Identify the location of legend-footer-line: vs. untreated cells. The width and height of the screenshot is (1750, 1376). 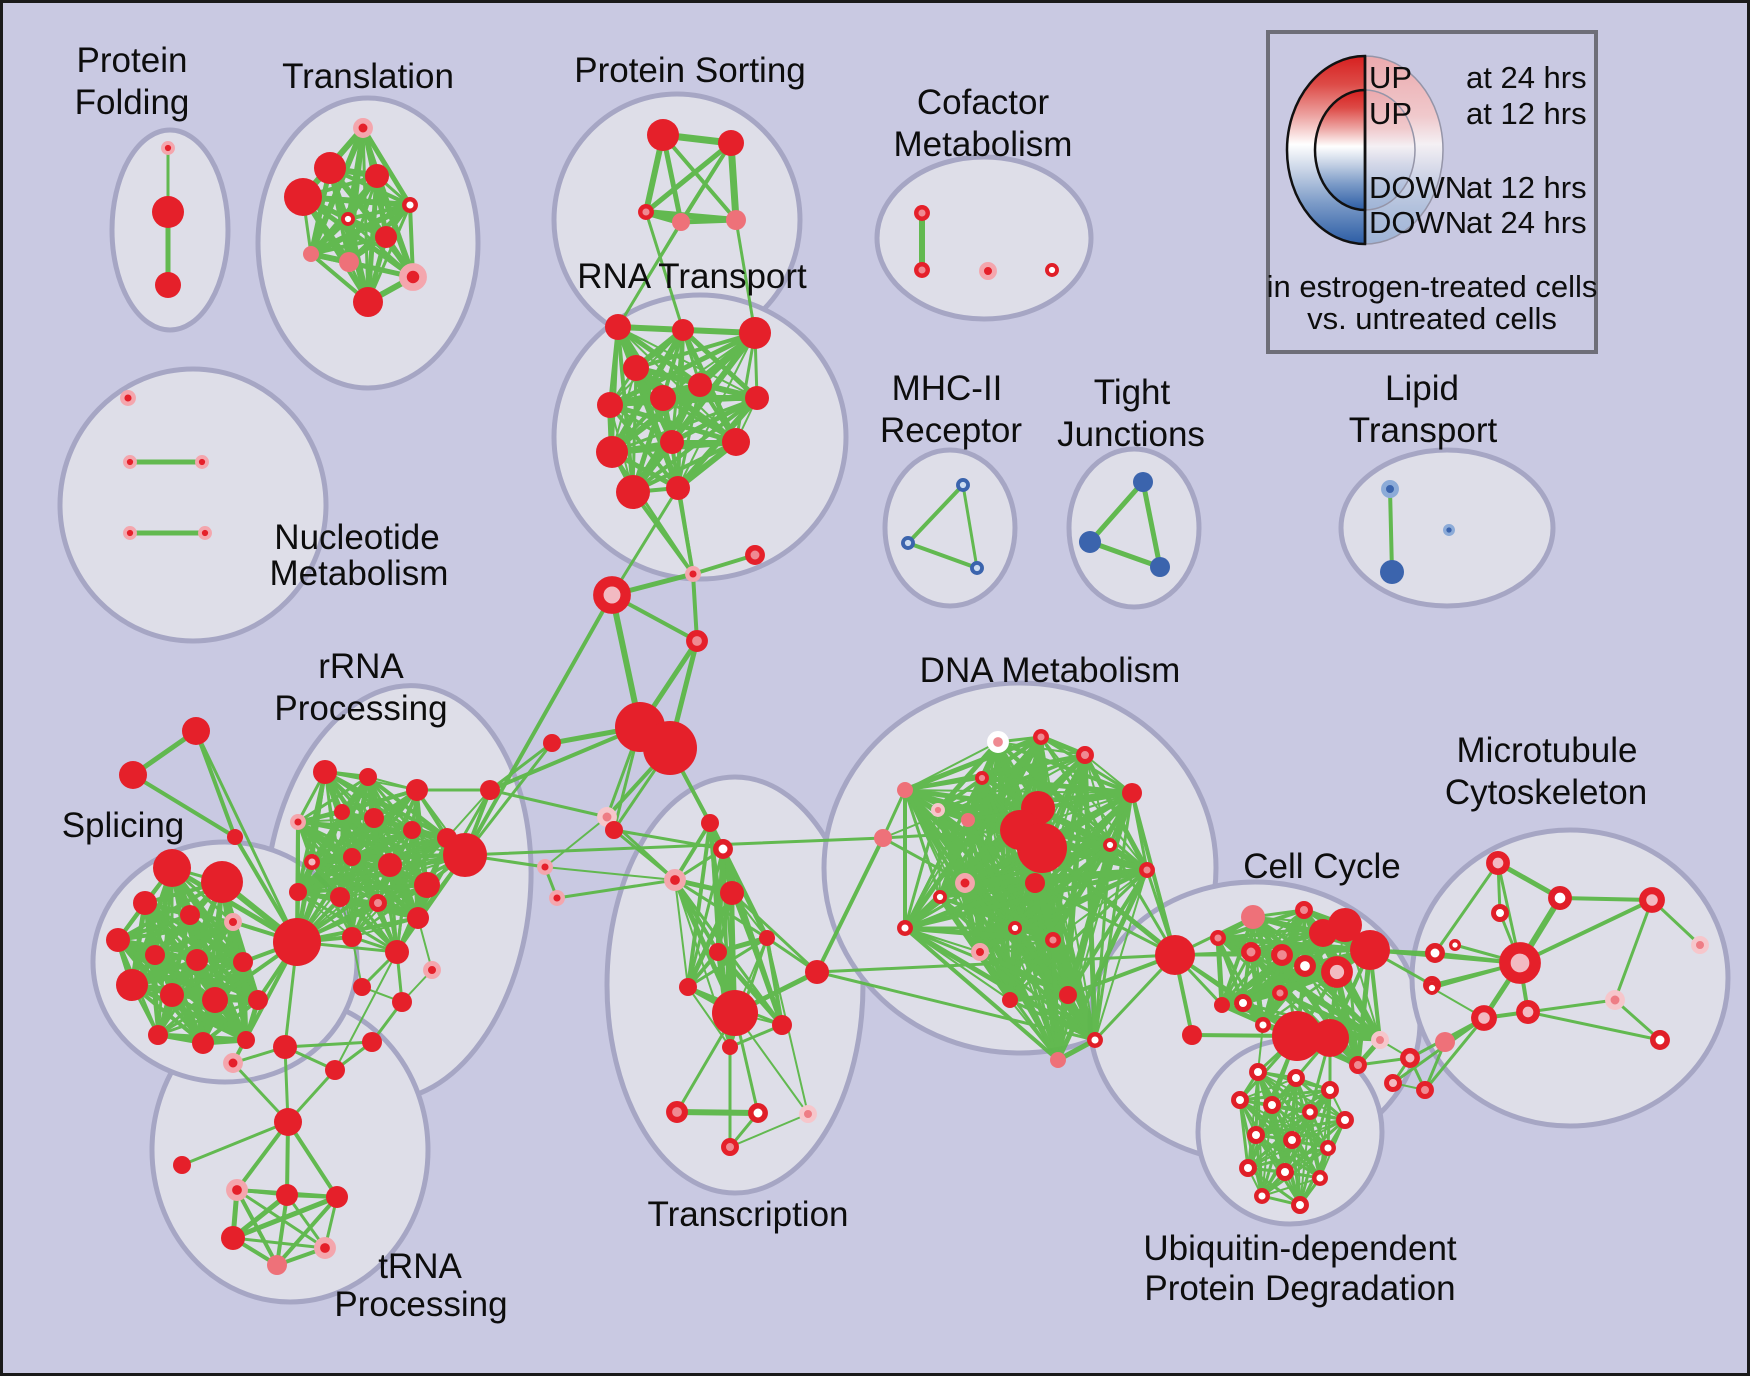
(1432, 318).